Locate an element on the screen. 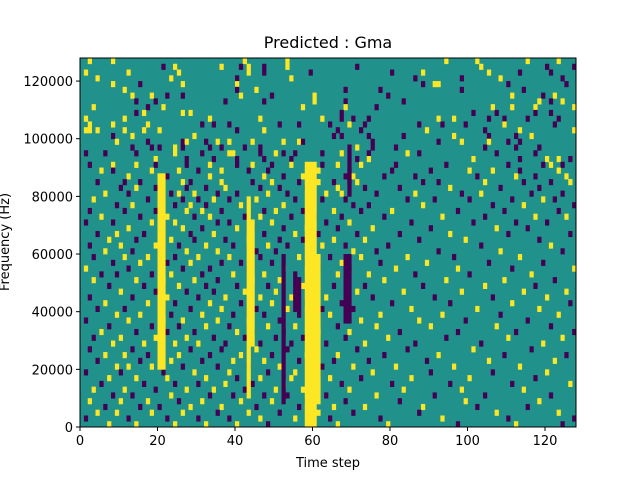 Image resolution: width=640 pixels, height=480 pixels. x-axis-label: Time step is located at coordinates (327, 463).